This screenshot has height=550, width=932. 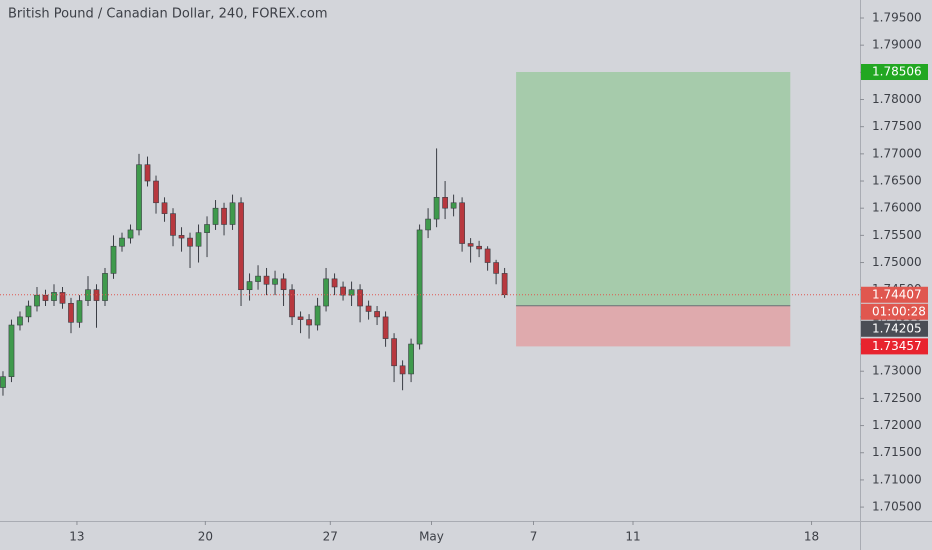 I want to click on x-tick-label: 27, so click(x=330, y=537).